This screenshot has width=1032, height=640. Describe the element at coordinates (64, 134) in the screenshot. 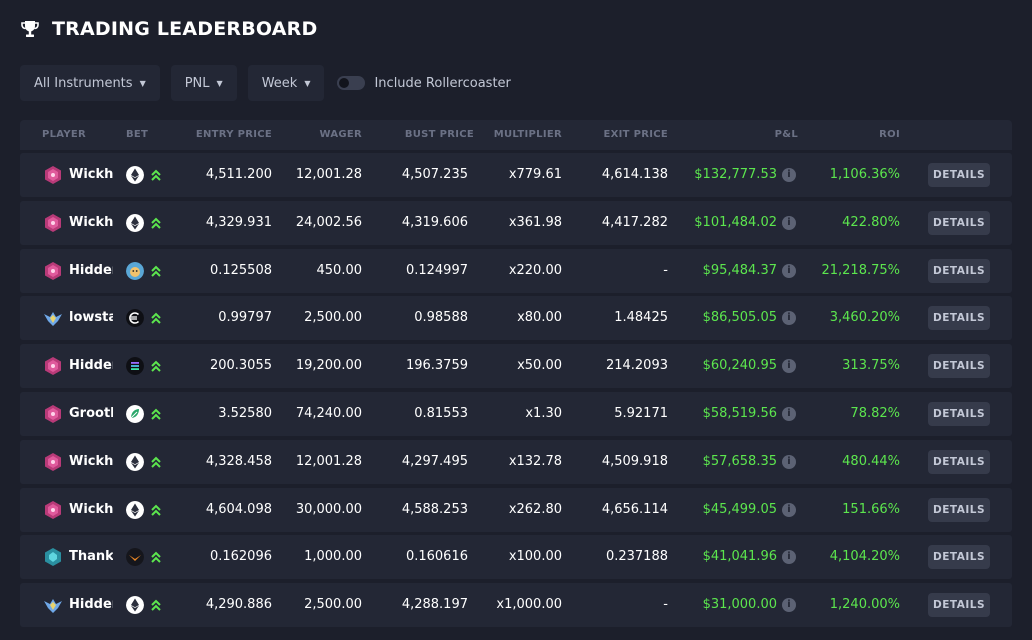

I see `column-header-player: PLAYER` at that location.